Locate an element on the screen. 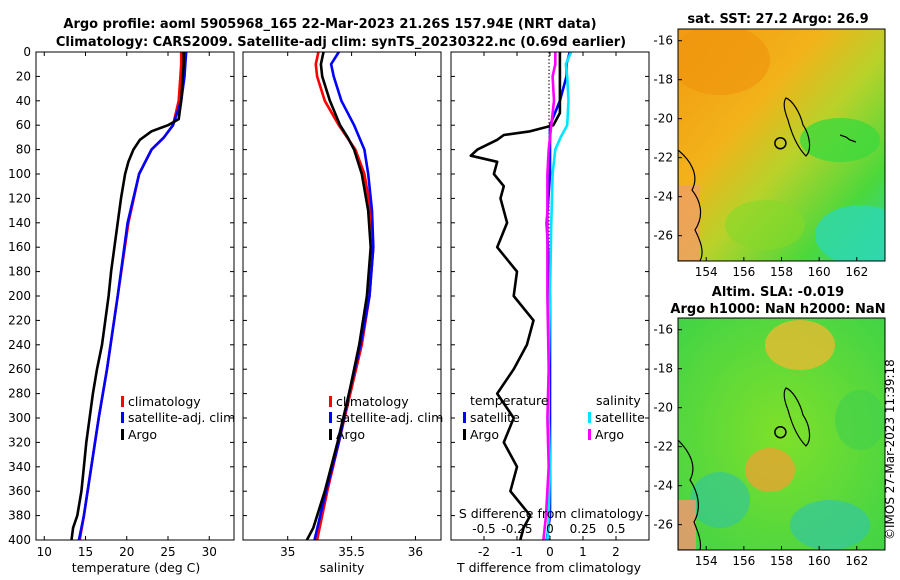 This screenshot has height=580, width=900. y-tick-label: 360 is located at coordinates (19, 491).